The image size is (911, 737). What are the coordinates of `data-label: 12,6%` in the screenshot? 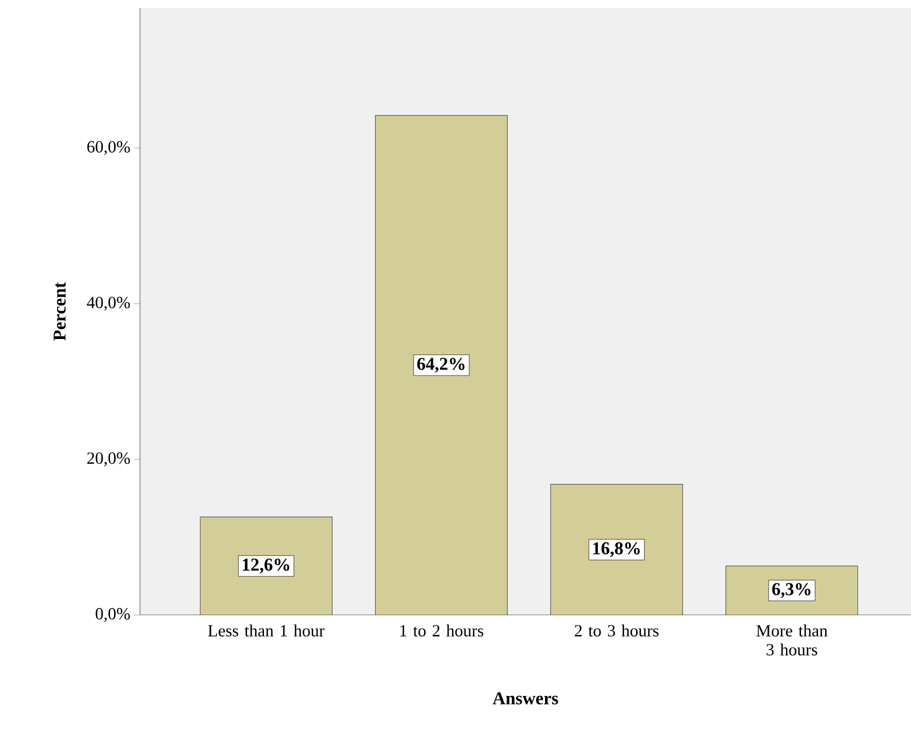 It's located at (266, 566).